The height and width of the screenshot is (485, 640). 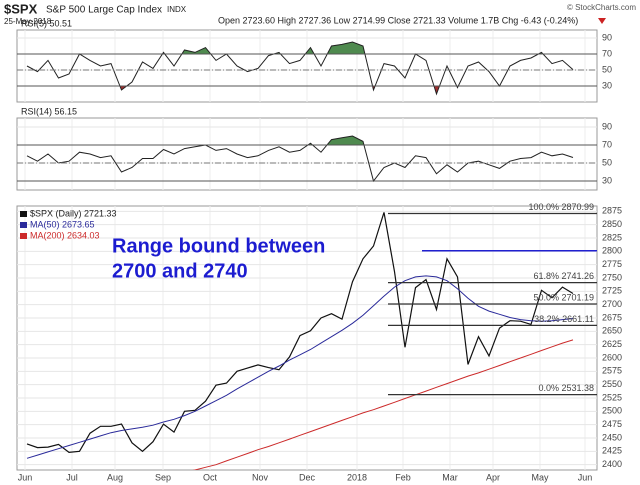 What do you see at coordinates (177, 9) in the screenshot?
I see `exchange: INDX` at bounding box center [177, 9].